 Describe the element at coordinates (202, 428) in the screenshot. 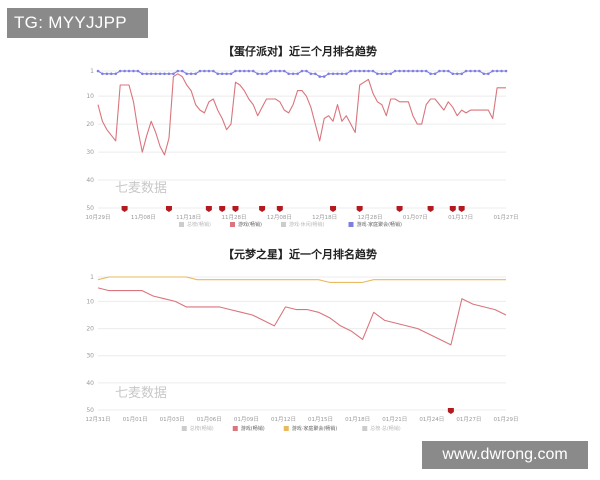

I see `legend-label: 总榜(畅销)` at that location.